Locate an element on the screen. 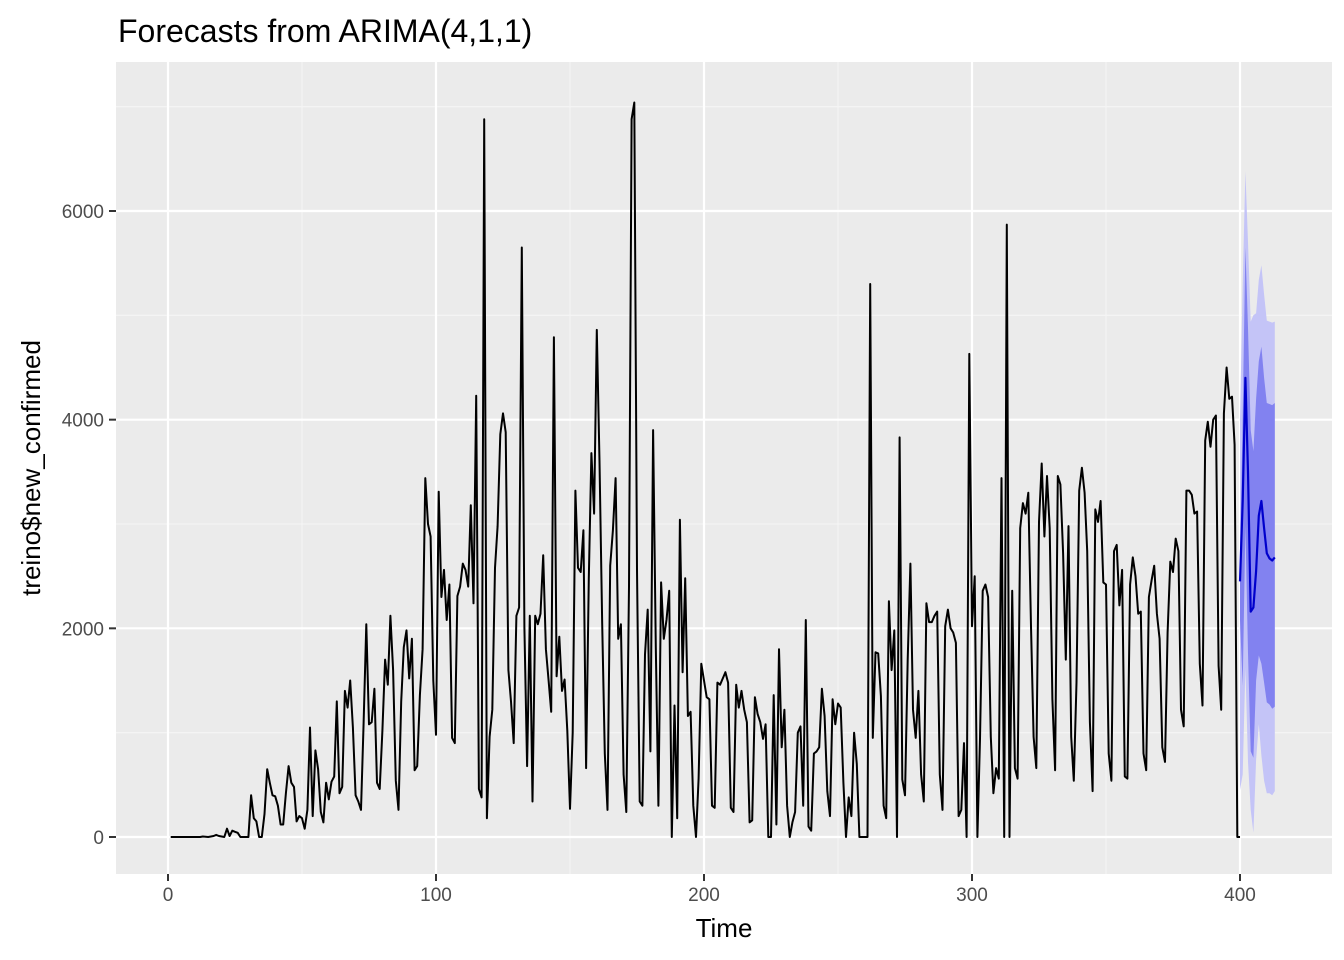 This screenshot has height=960, width=1344. forecast-intervals is located at coordinates (1257, 502).